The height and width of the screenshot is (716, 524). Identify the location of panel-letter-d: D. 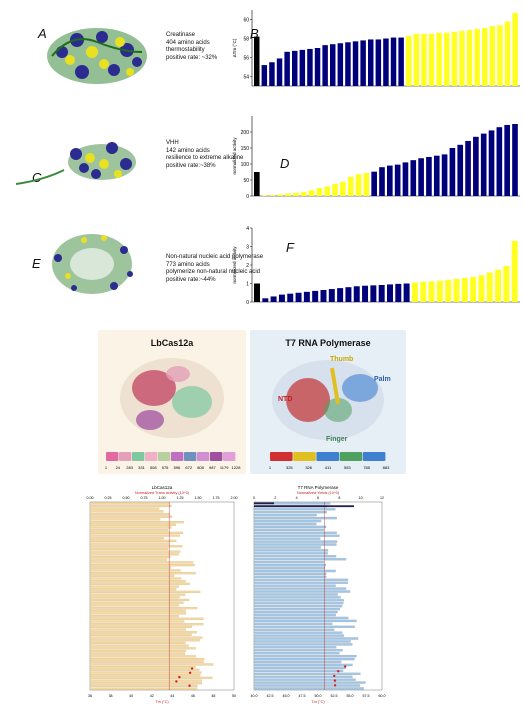
(285, 163).